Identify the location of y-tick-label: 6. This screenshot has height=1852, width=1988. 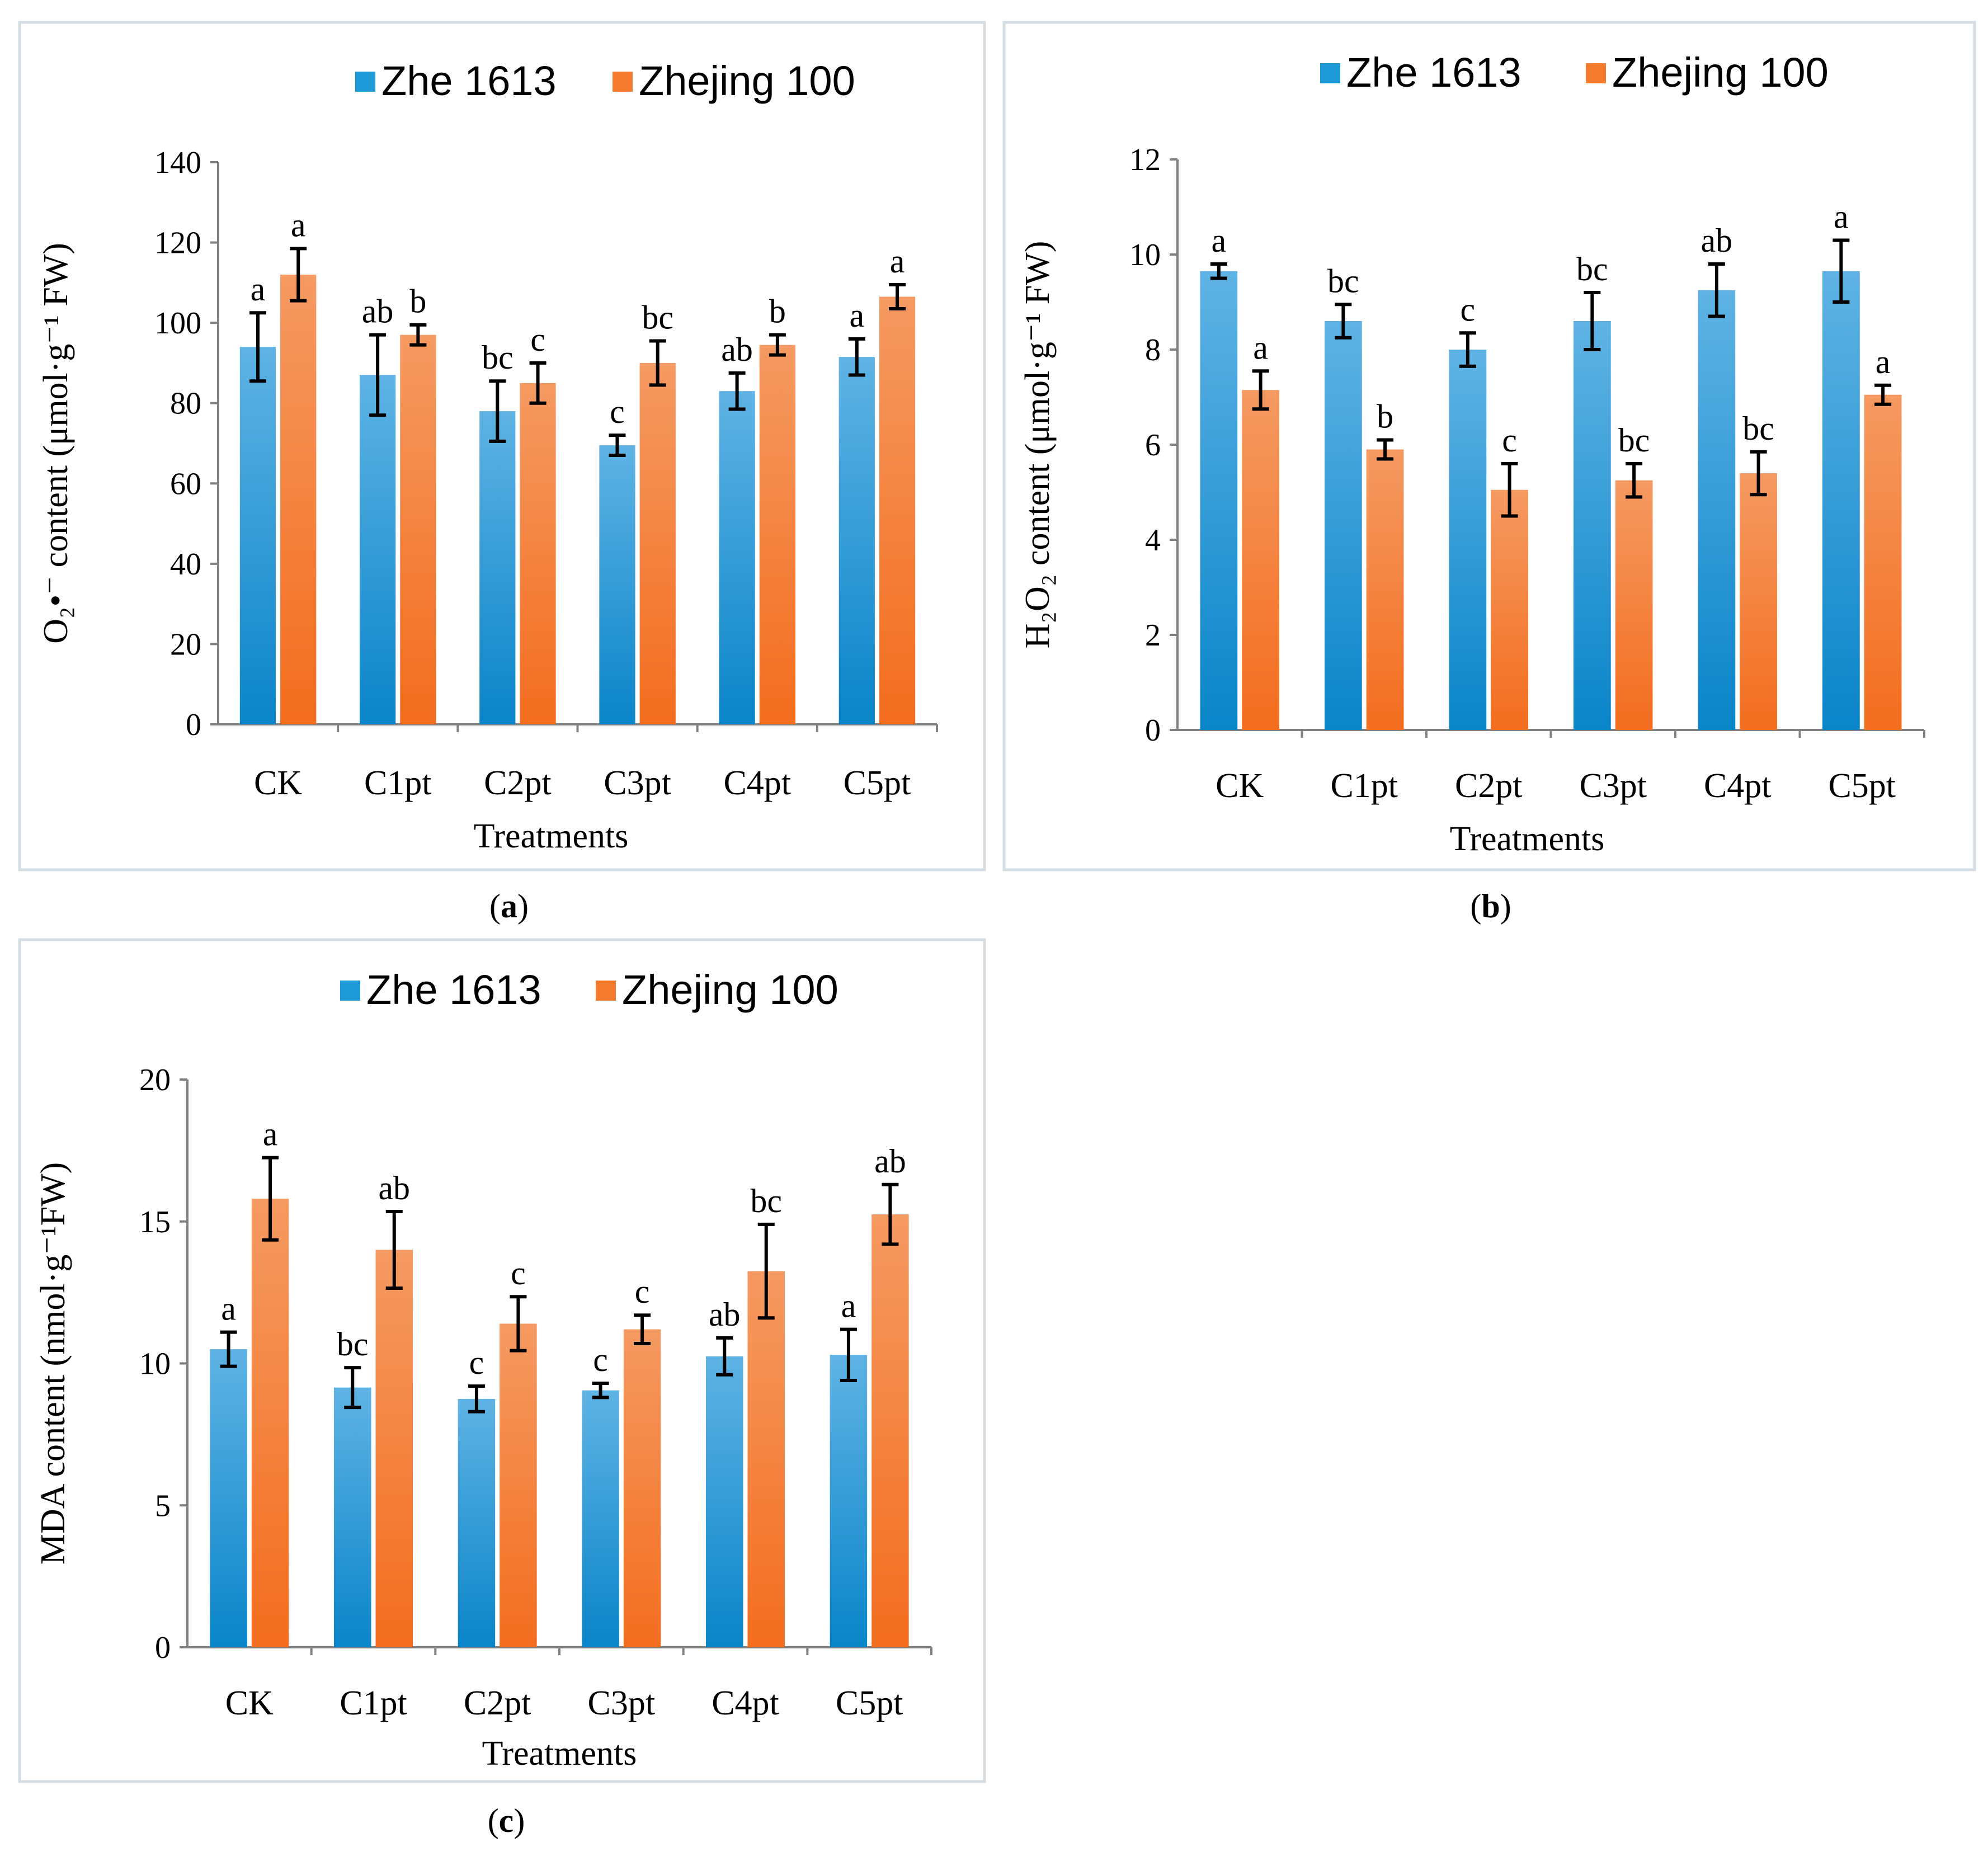
(1153, 445).